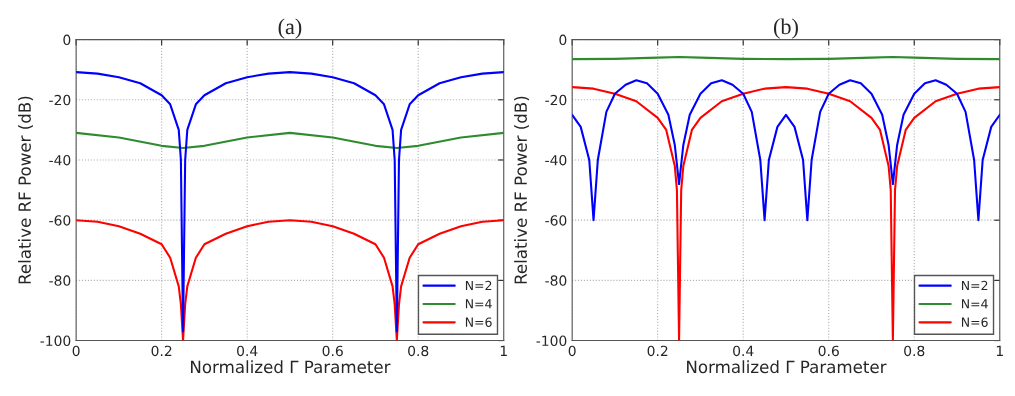 The image size is (1015, 396). I want to click on chart-title: (a), so click(290, 28).